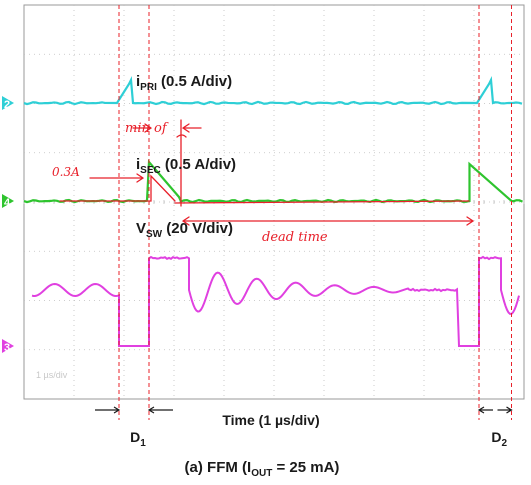 This screenshot has width=531, height=485. I want to click on svg-text: 3, so click(7, 348).